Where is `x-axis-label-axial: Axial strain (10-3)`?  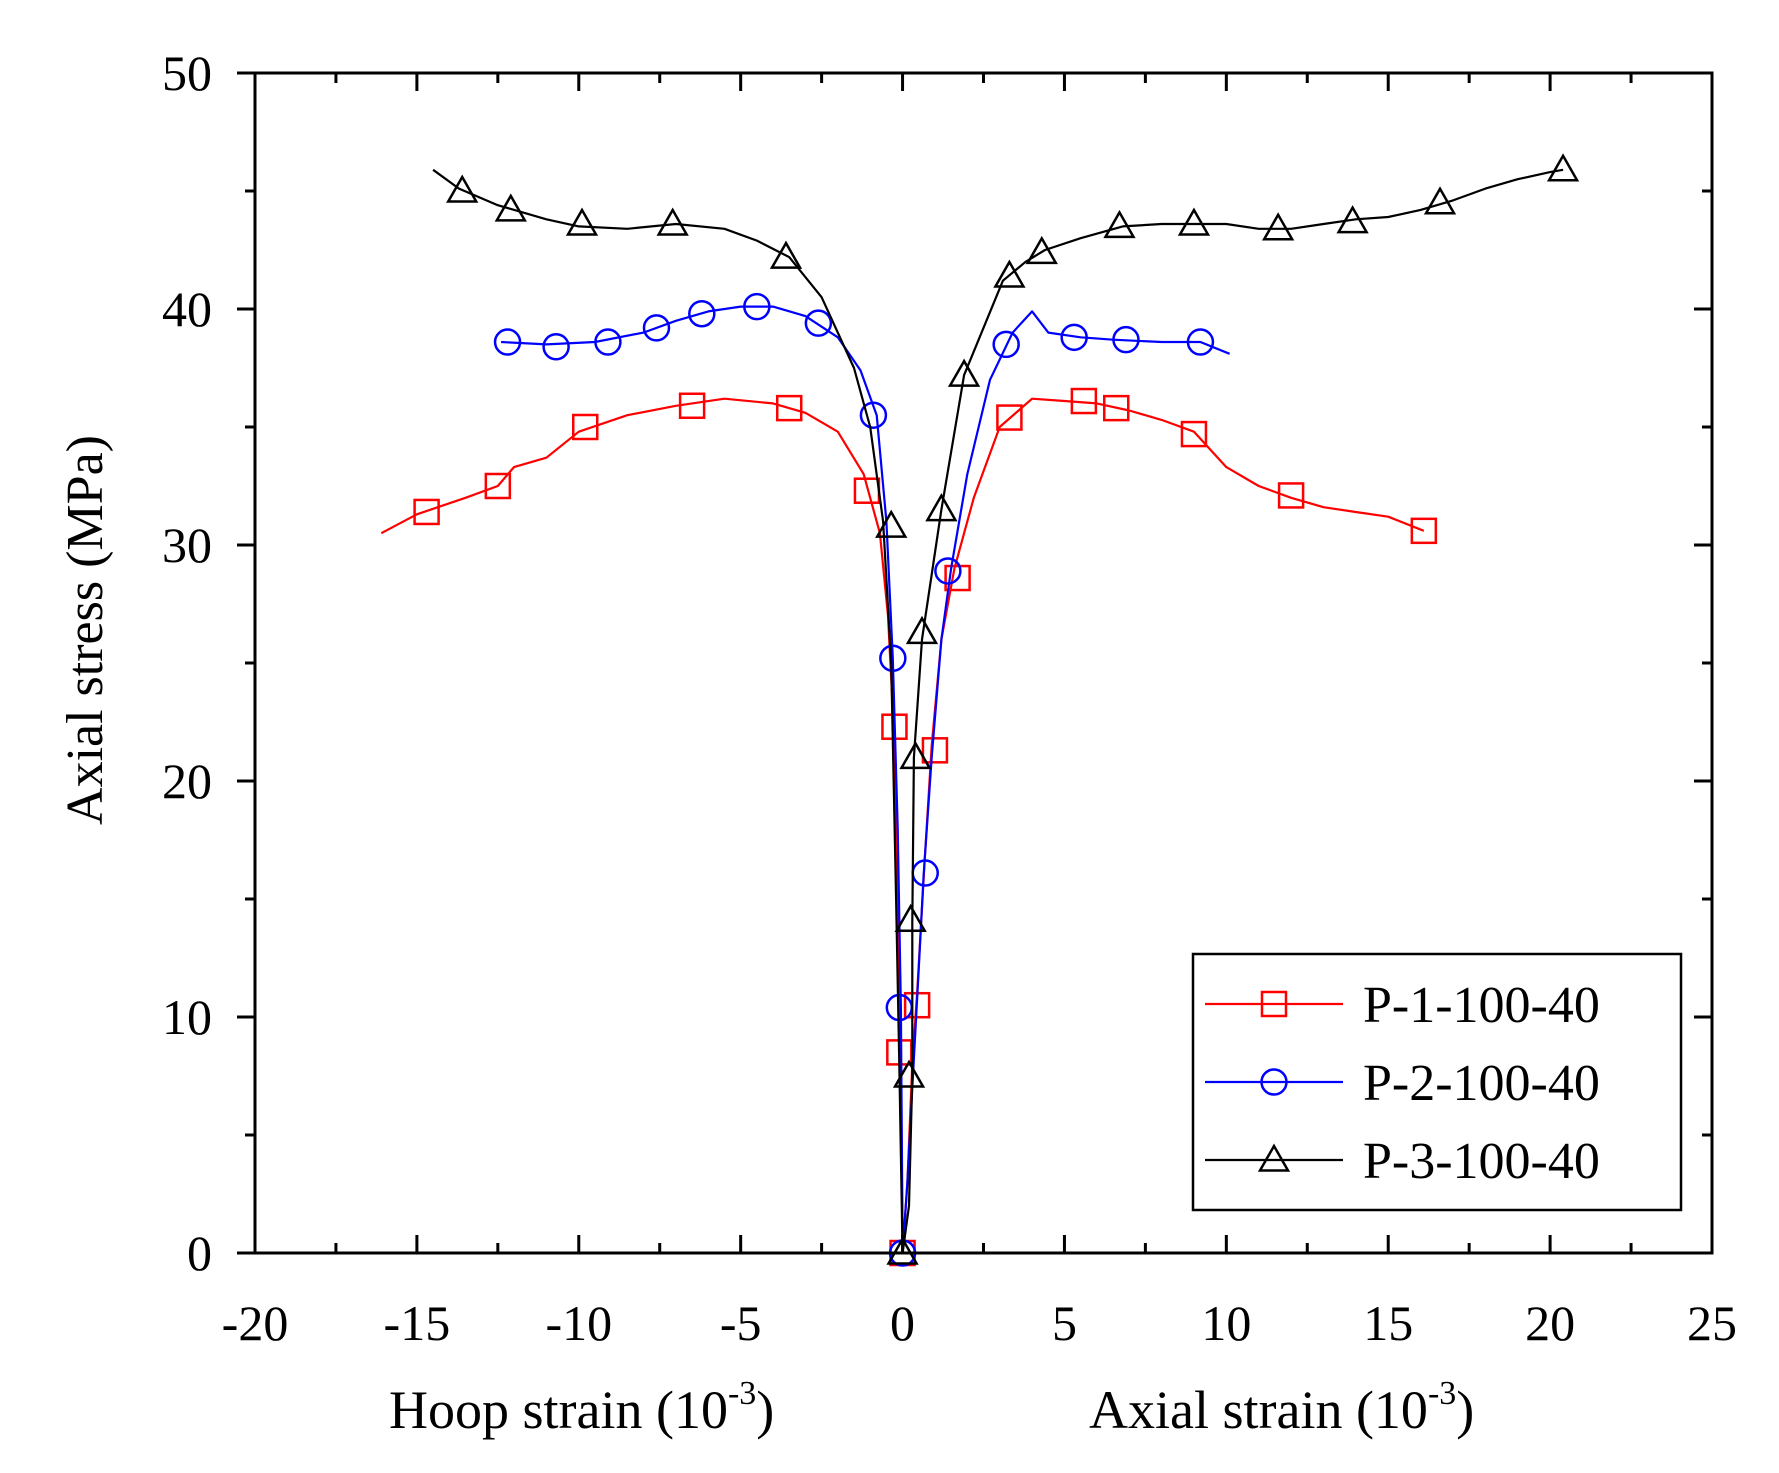 x-axis-label-axial: Axial strain (10-3) is located at coordinates (1281, 1407).